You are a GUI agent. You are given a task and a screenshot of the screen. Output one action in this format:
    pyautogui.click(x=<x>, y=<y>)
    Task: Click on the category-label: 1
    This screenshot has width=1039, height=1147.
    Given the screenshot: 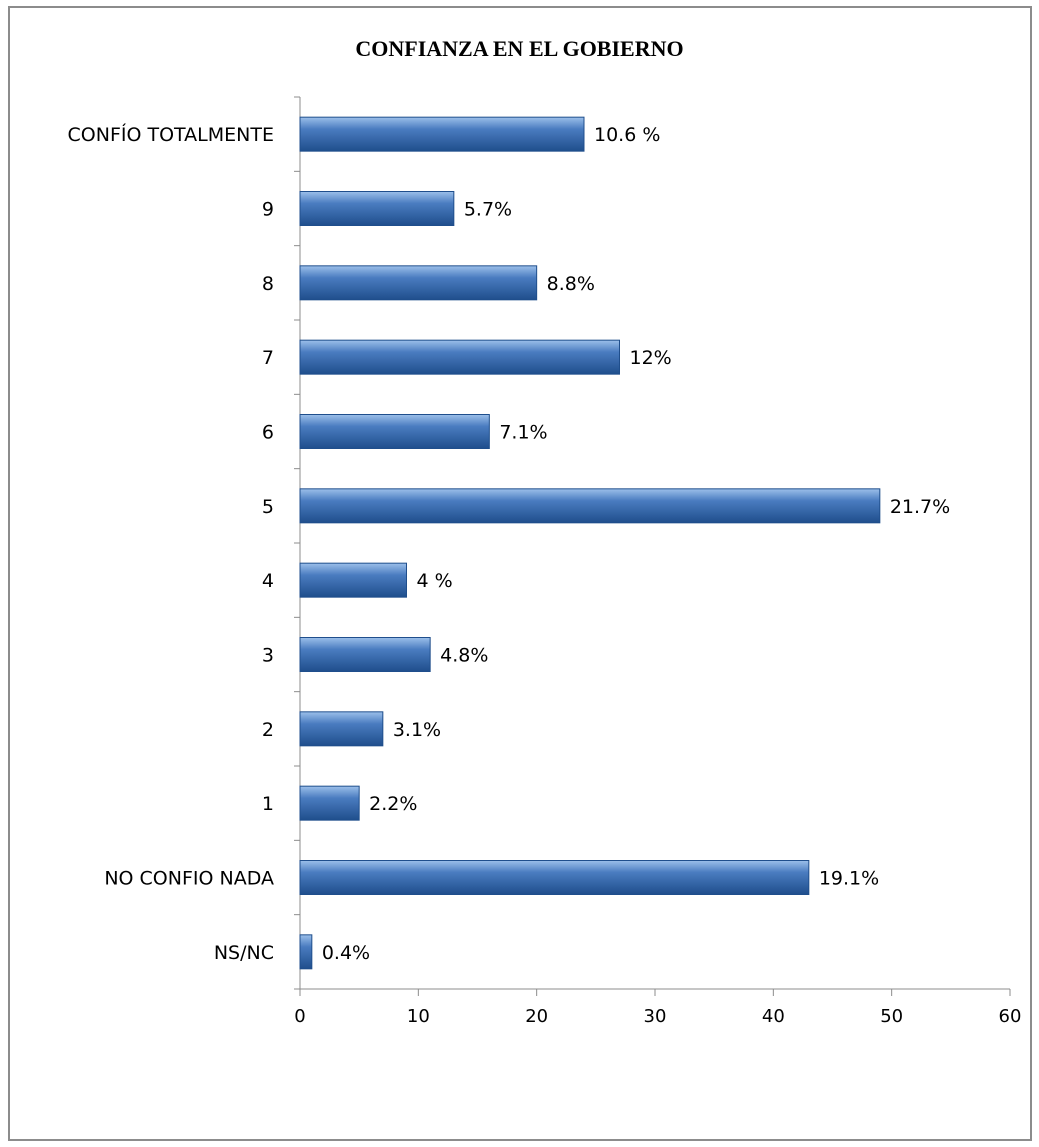 What is the action you would take?
    pyautogui.click(x=268, y=804)
    